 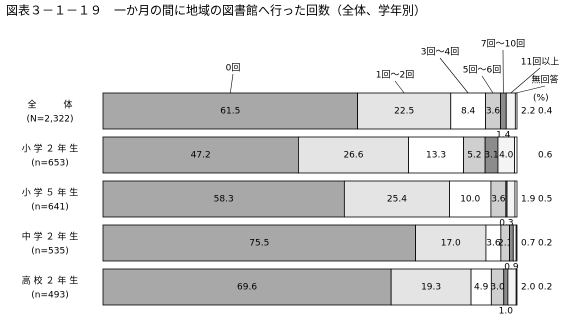 What do you see at coordinates (545, 112) in the screenshot?
I see `value-label: 0.4` at bounding box center [545, 112].